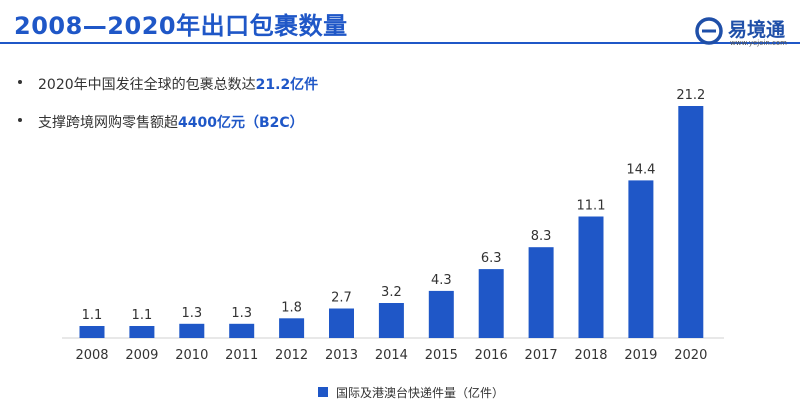  What do you see at coordinates (690, 95) in the screenshot?
I see `data-label-2020: 21.2` at bounding box center [690, 95].